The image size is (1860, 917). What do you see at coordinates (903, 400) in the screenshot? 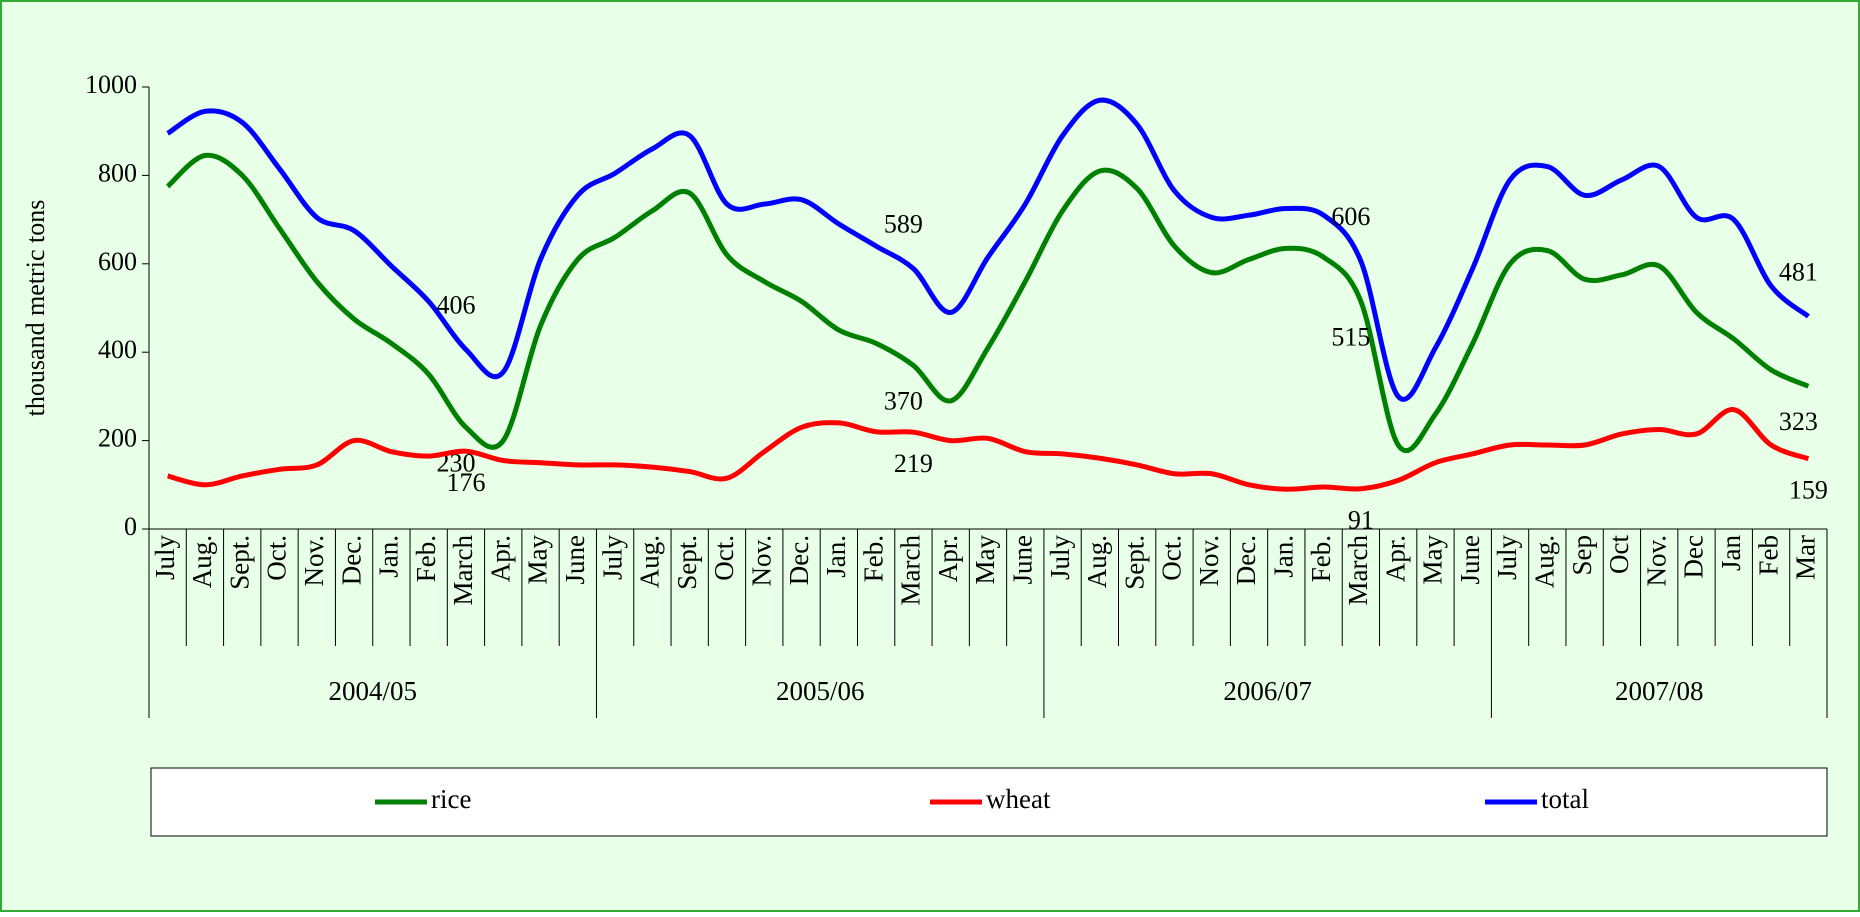
I see `data-label: 370` at bounding box center [903, 400].